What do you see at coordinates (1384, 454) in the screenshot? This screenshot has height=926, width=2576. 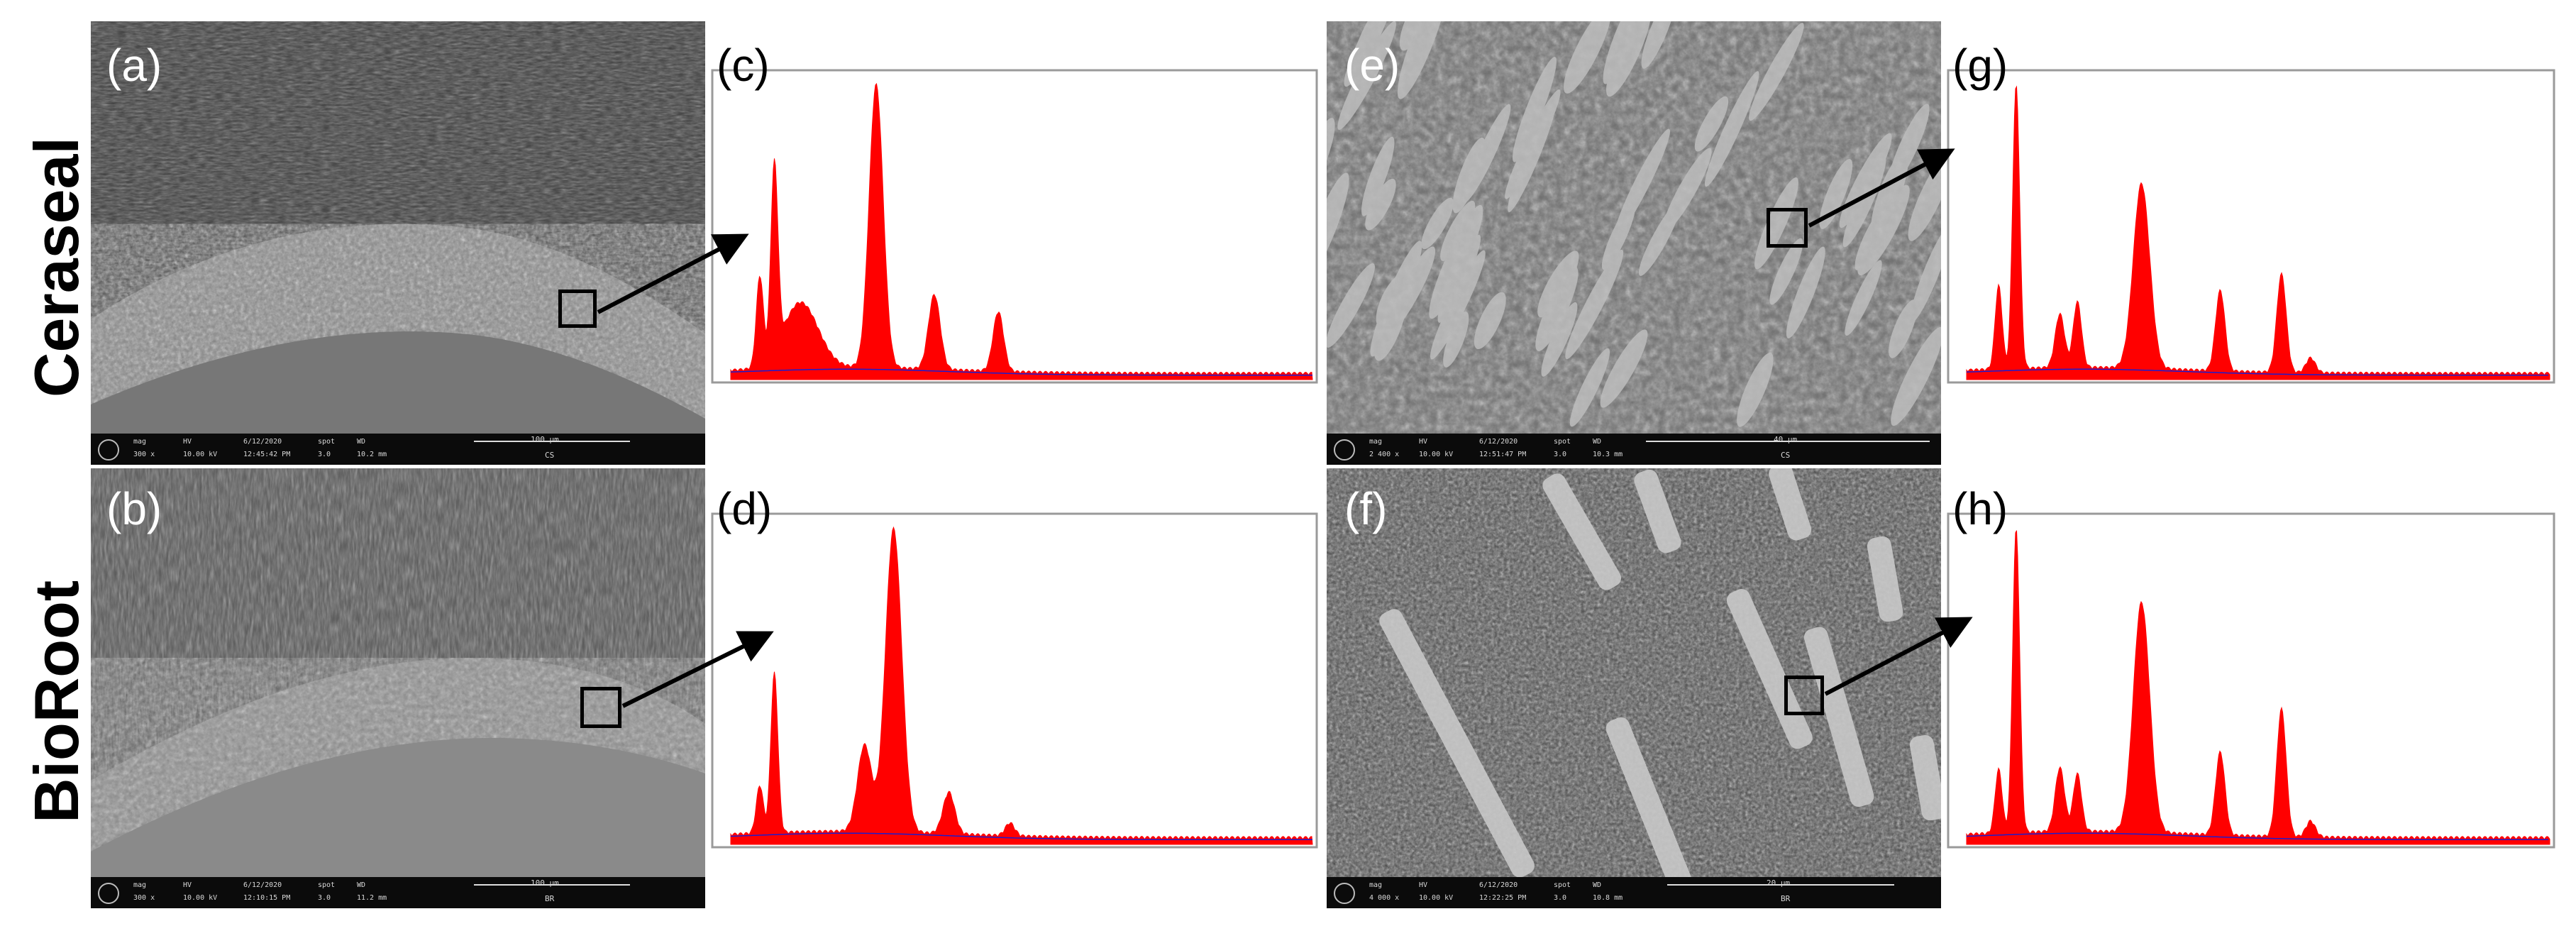 I see `mag-value: 2 400 x` at bounding box center [1384, 454].